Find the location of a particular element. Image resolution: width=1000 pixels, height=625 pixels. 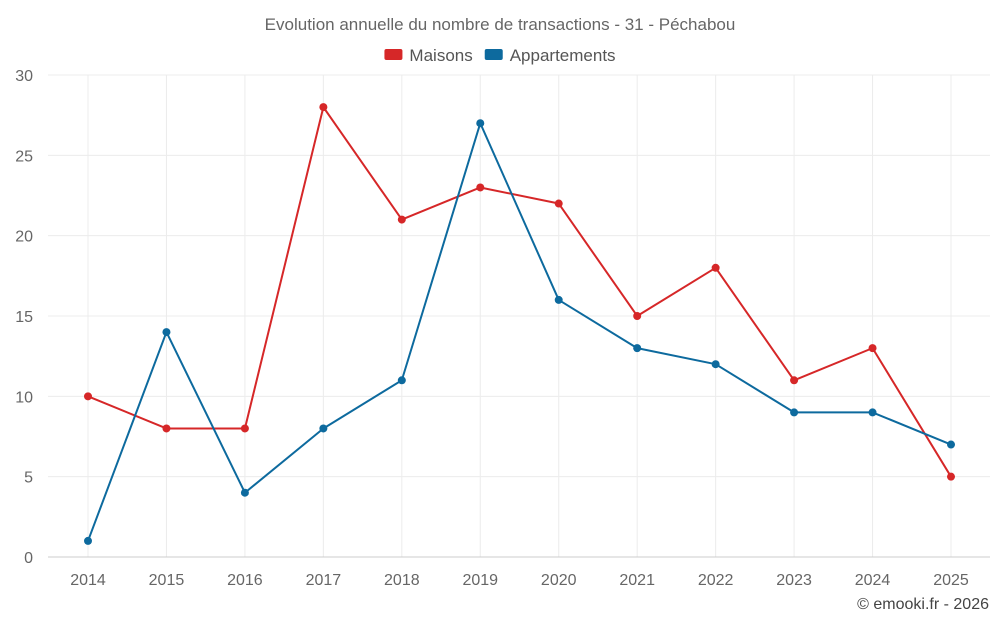

y-tick-label: 25 is located at coordinates (24, 156).